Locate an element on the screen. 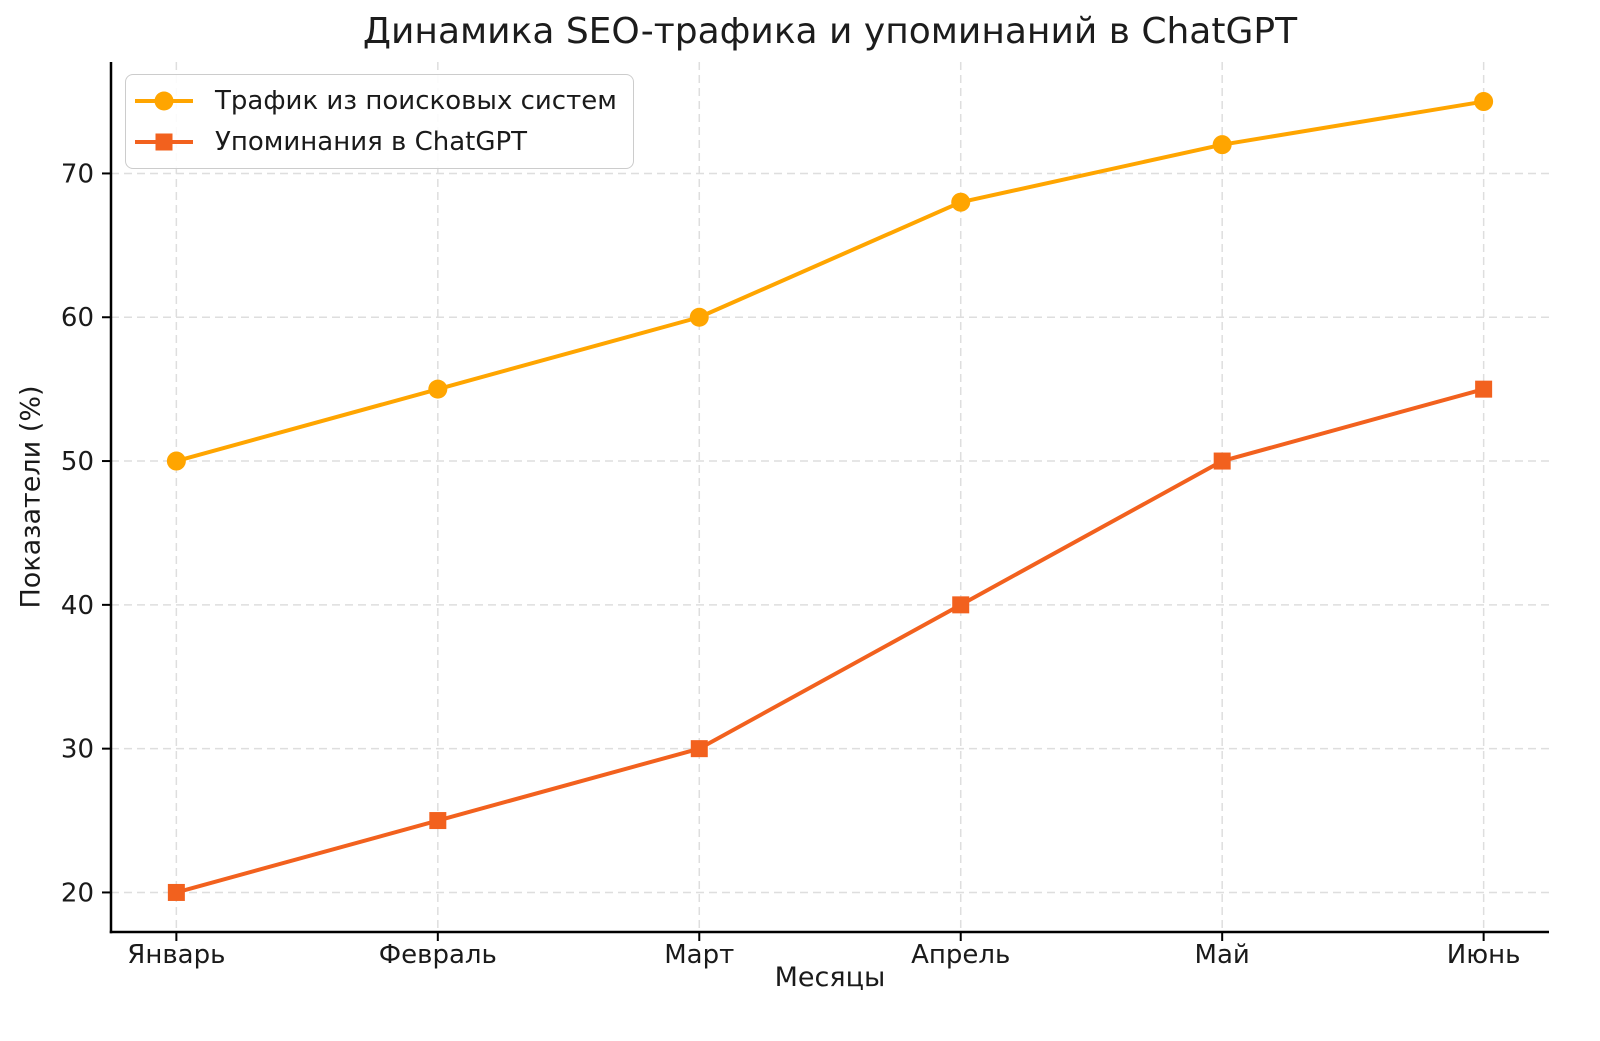 Image resolution: width=1600 pixels, height=1041 pixels. x-tick-label: Февраль is located at coordinates (438, 955).